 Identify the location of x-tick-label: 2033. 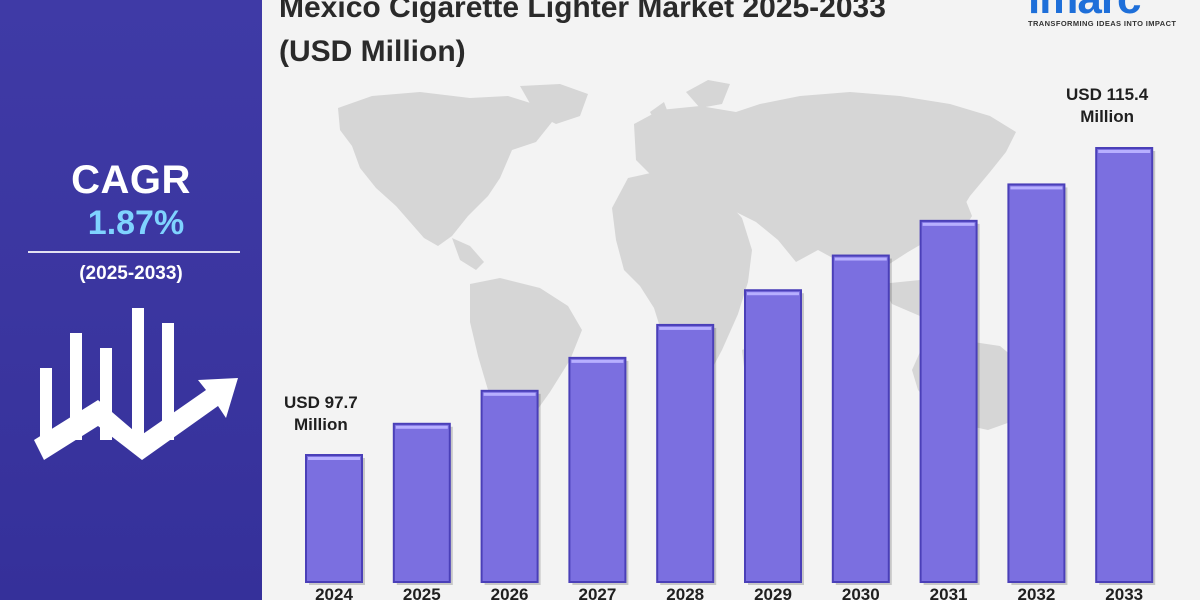
(1124, 592).